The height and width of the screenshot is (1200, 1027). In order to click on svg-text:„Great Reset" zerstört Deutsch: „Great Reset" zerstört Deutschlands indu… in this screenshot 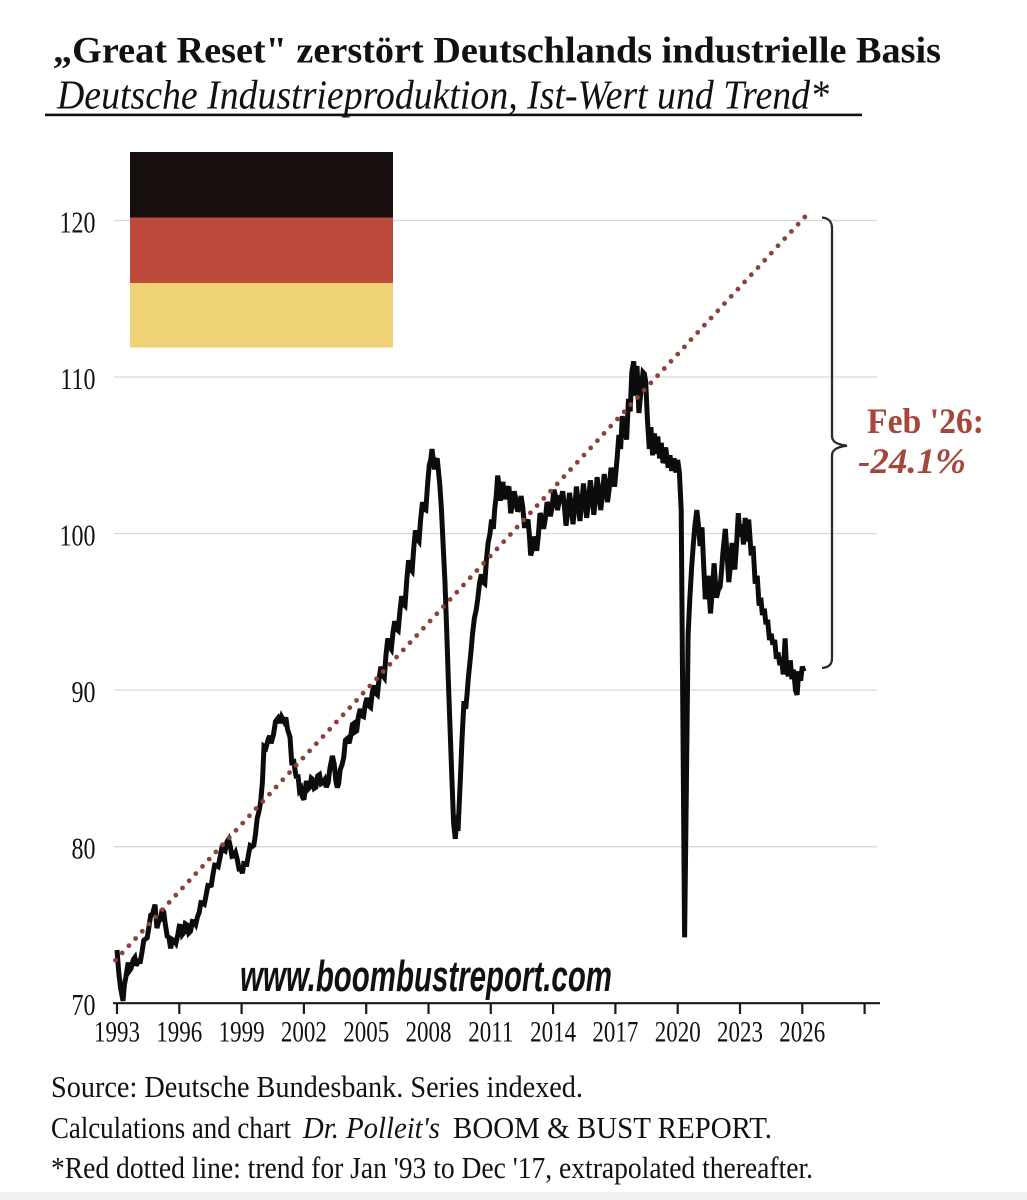, I will do `click(497, 51)`.